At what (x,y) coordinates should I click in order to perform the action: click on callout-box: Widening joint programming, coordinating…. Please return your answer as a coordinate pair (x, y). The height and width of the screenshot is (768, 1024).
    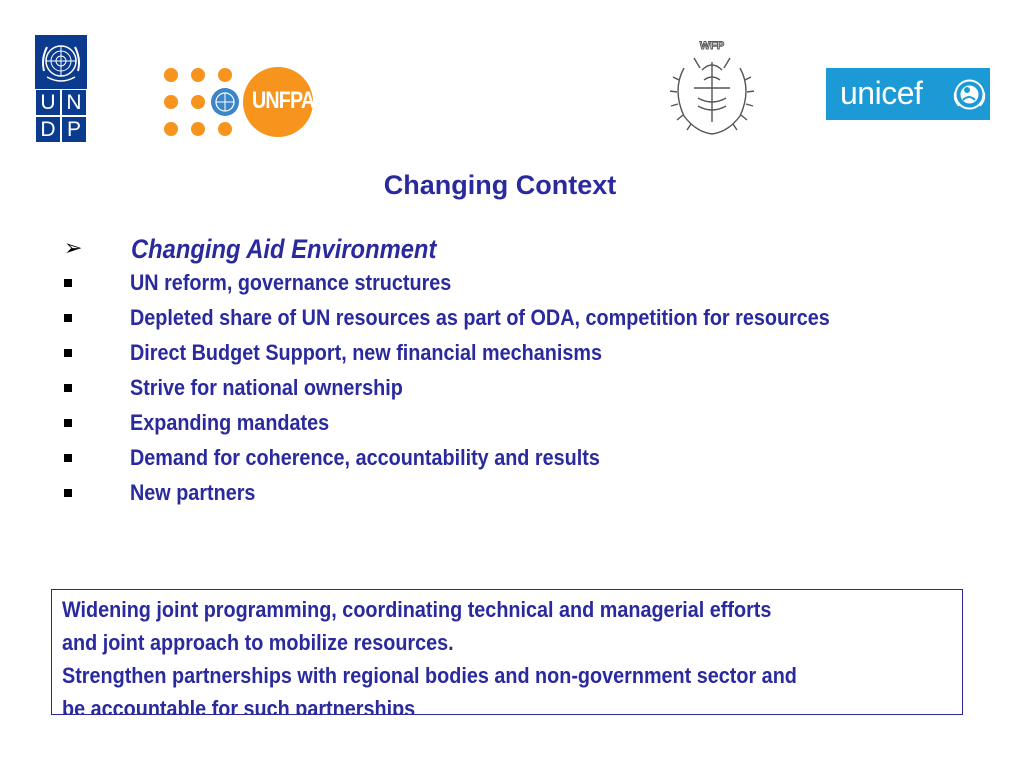
    Looking at the image, I should click on (507, 652).